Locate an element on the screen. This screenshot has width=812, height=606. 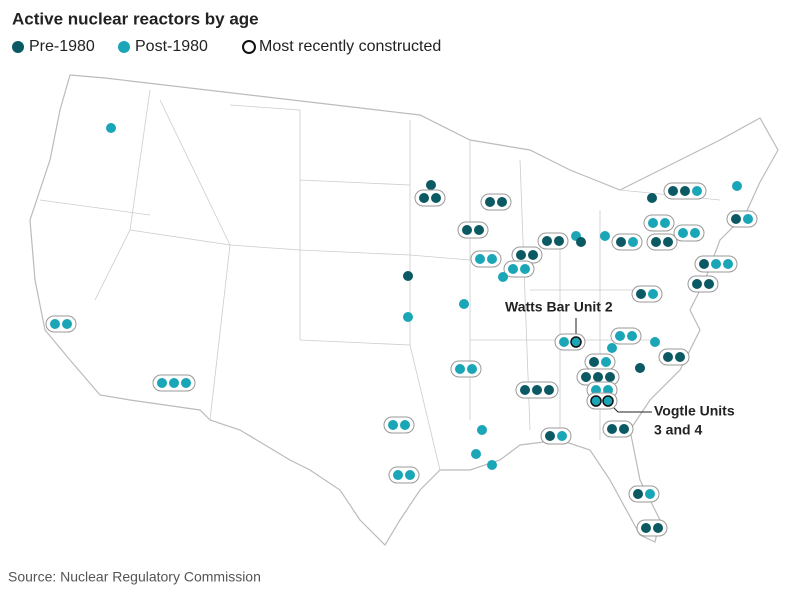
annotation-line is located at coordinates (631, 409).